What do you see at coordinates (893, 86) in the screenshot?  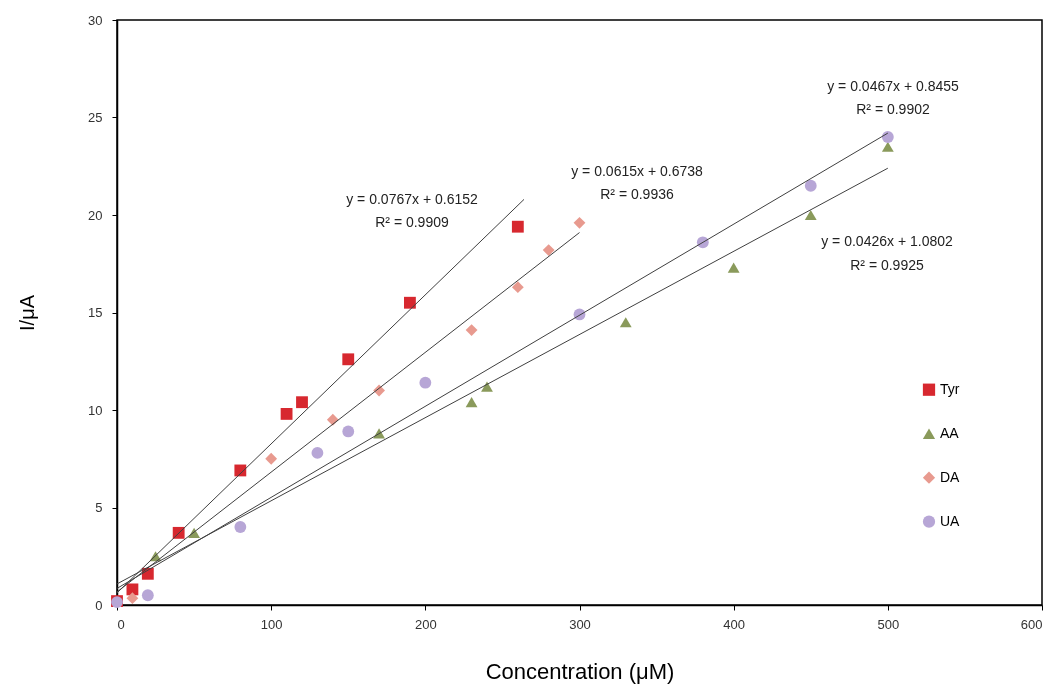 I see `annotation: y = 0.0467x + 0.8455` at bounding box center [893, 86].